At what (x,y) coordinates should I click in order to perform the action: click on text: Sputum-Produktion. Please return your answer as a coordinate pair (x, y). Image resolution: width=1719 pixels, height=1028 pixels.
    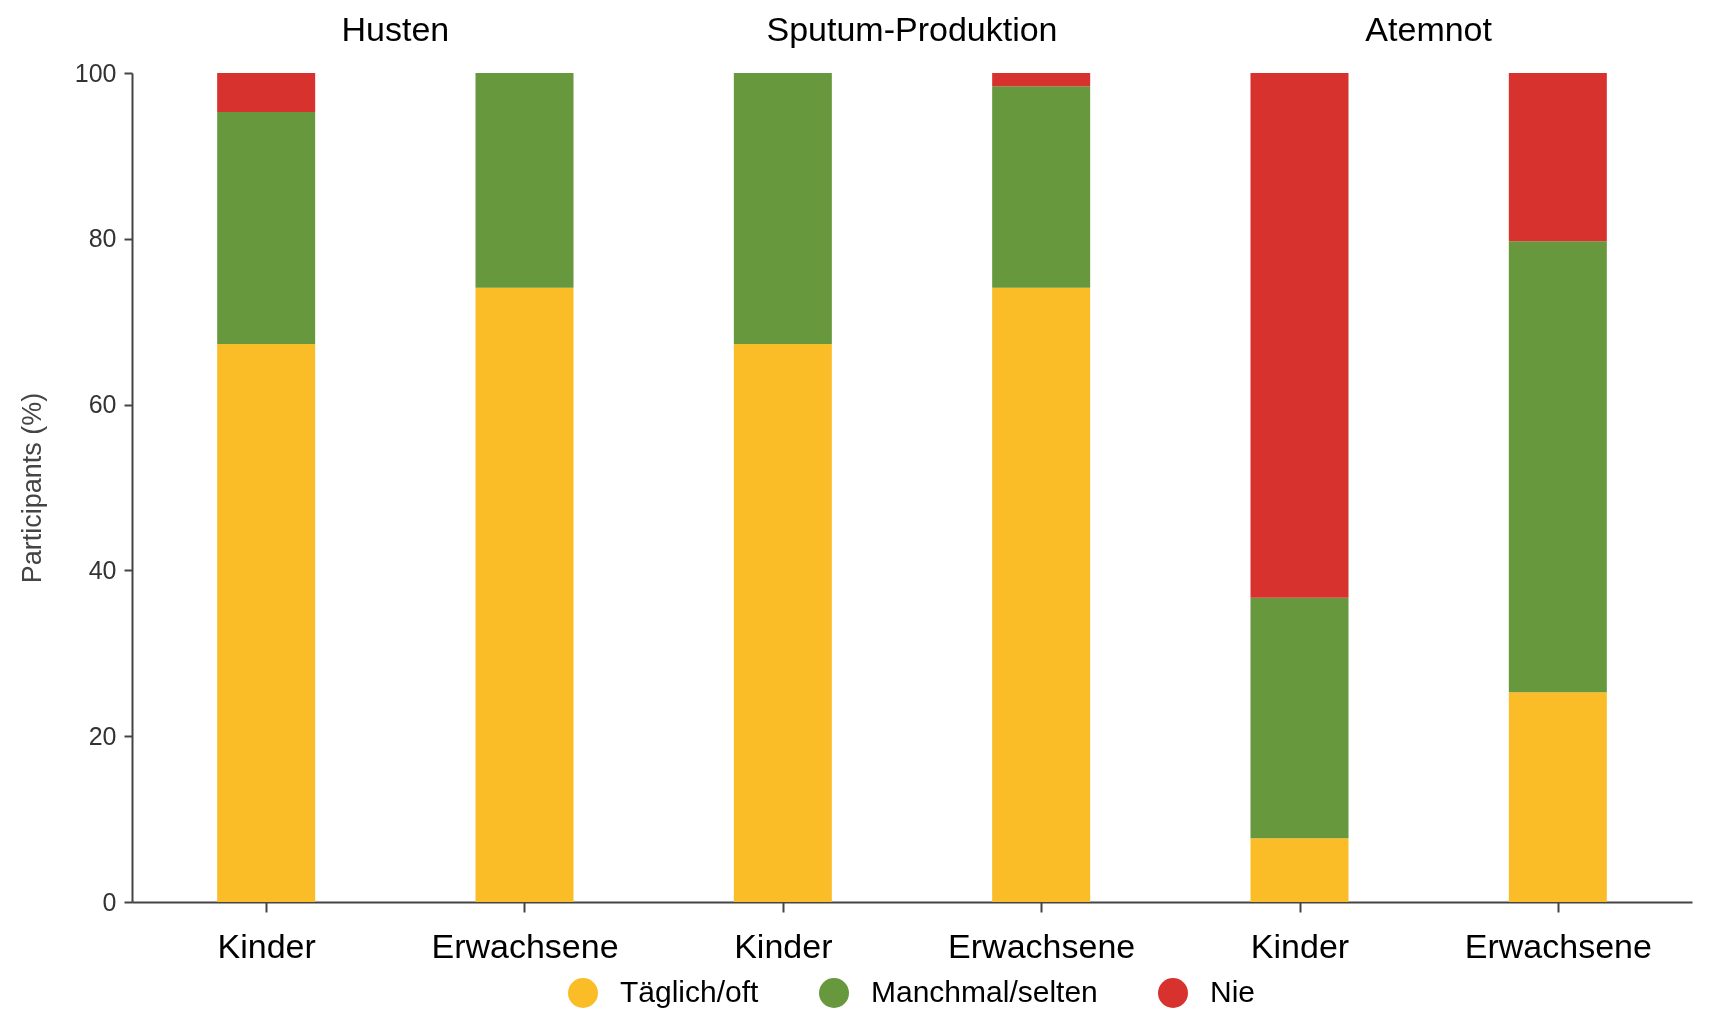
    Looking at the image, I should click on (912, 29).